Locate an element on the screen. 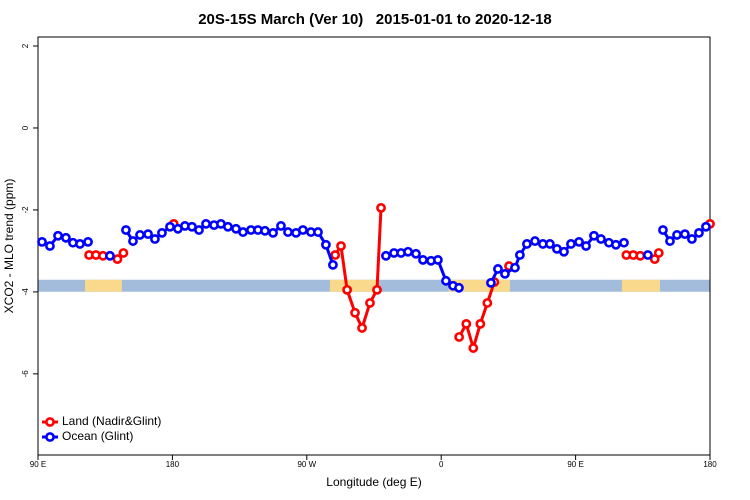  legend-label: Land (Nadir&Glint) is located at coordinates (111, 421).